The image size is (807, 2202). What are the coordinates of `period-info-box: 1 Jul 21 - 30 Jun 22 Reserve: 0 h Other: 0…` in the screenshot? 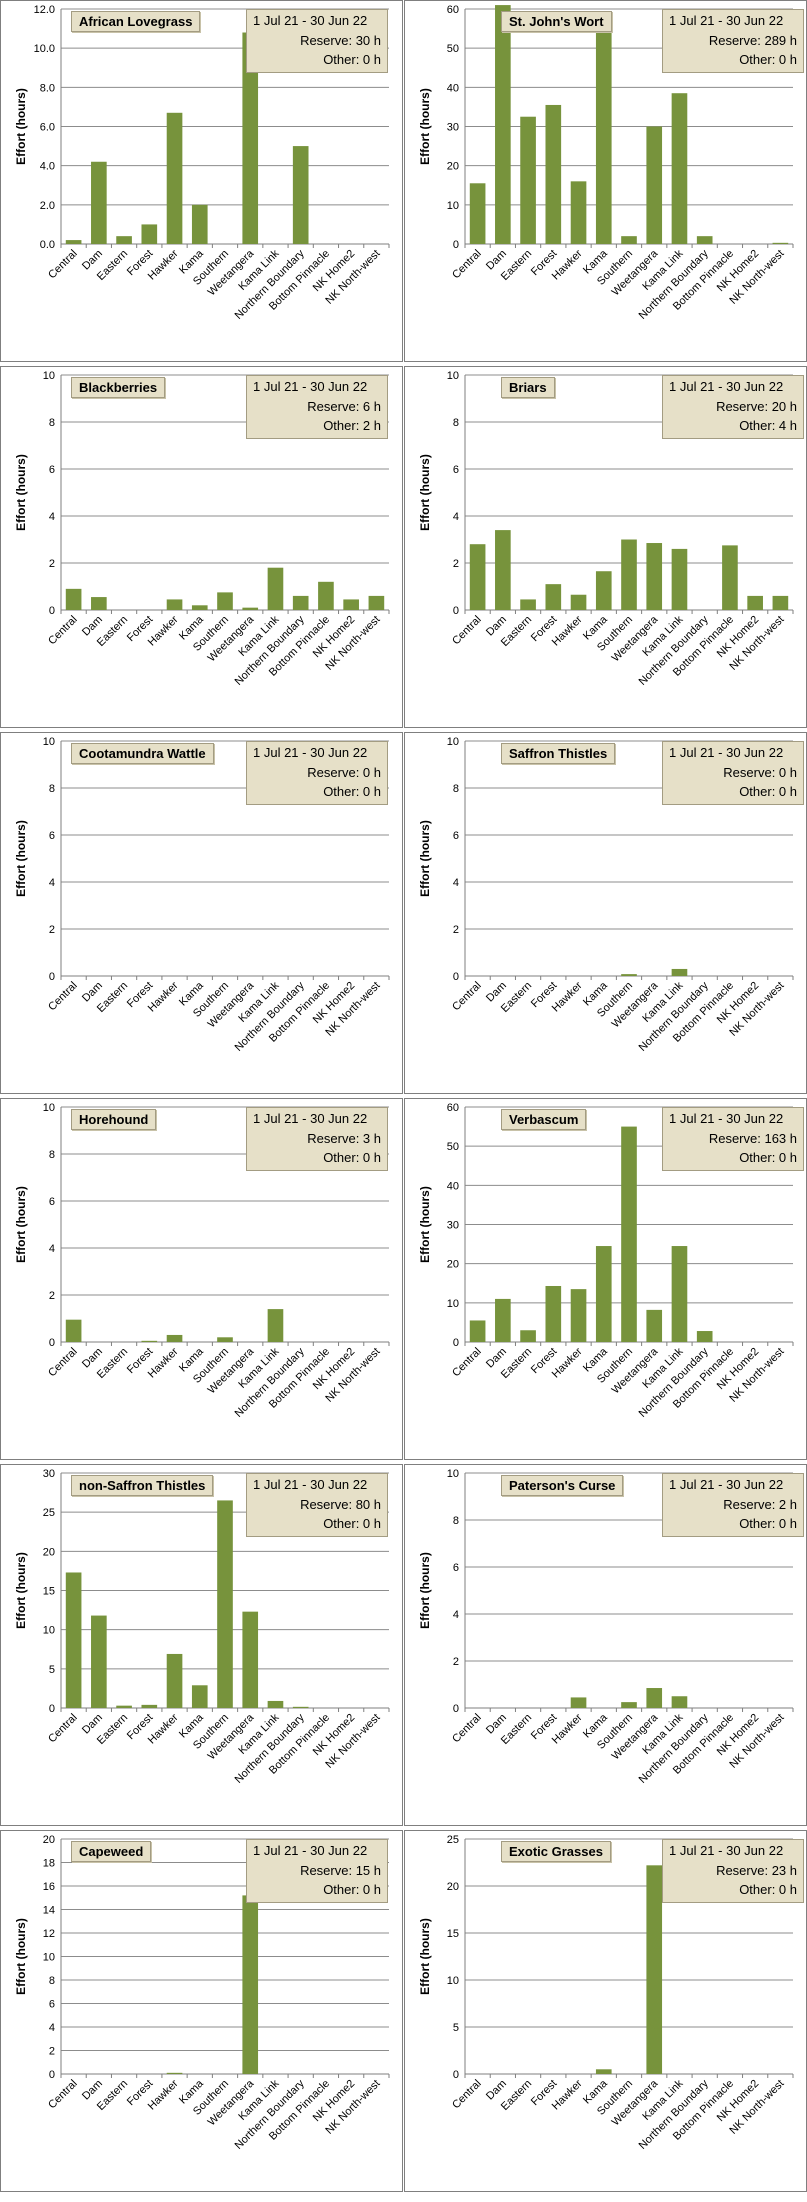 It's located at (733, 773).